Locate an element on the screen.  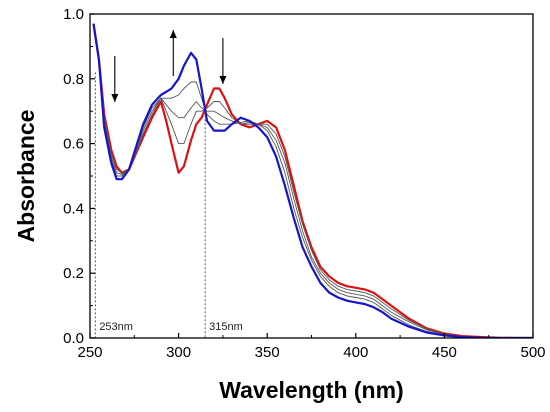
y-tick-label: 0.8 is located at coordinates (73, 79).